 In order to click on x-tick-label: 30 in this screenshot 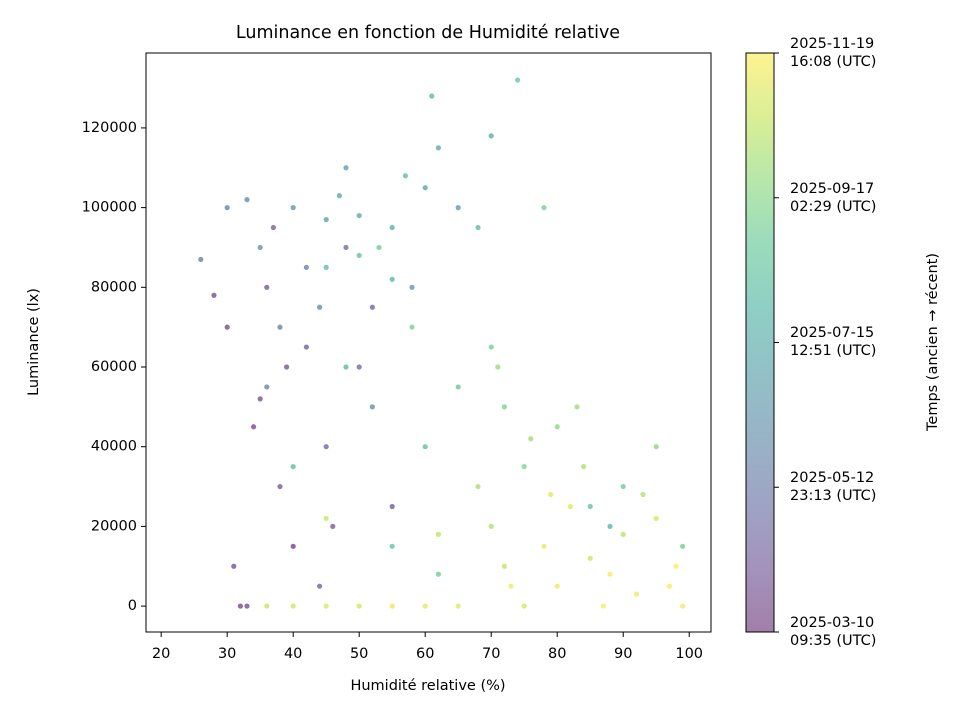, I will do `click(227, 654)`.